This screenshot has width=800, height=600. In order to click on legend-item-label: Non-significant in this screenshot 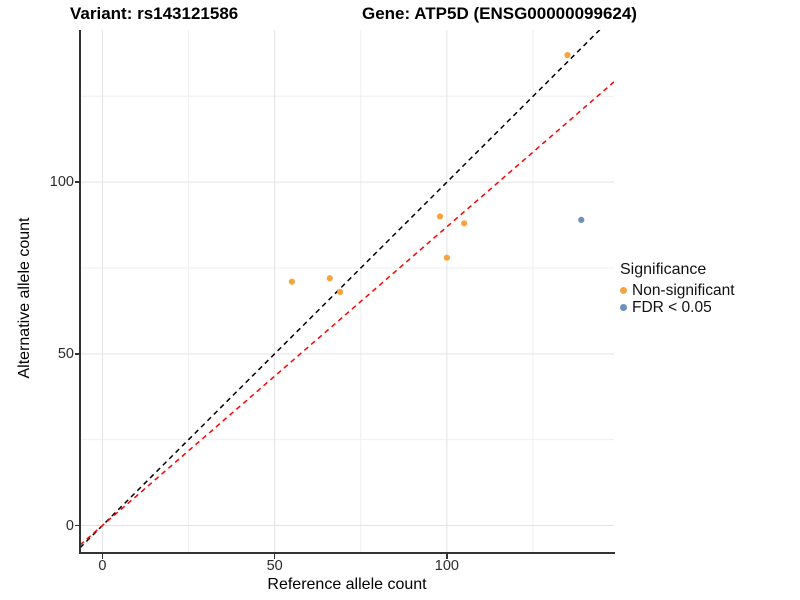, I will do `click(683, 290)`.